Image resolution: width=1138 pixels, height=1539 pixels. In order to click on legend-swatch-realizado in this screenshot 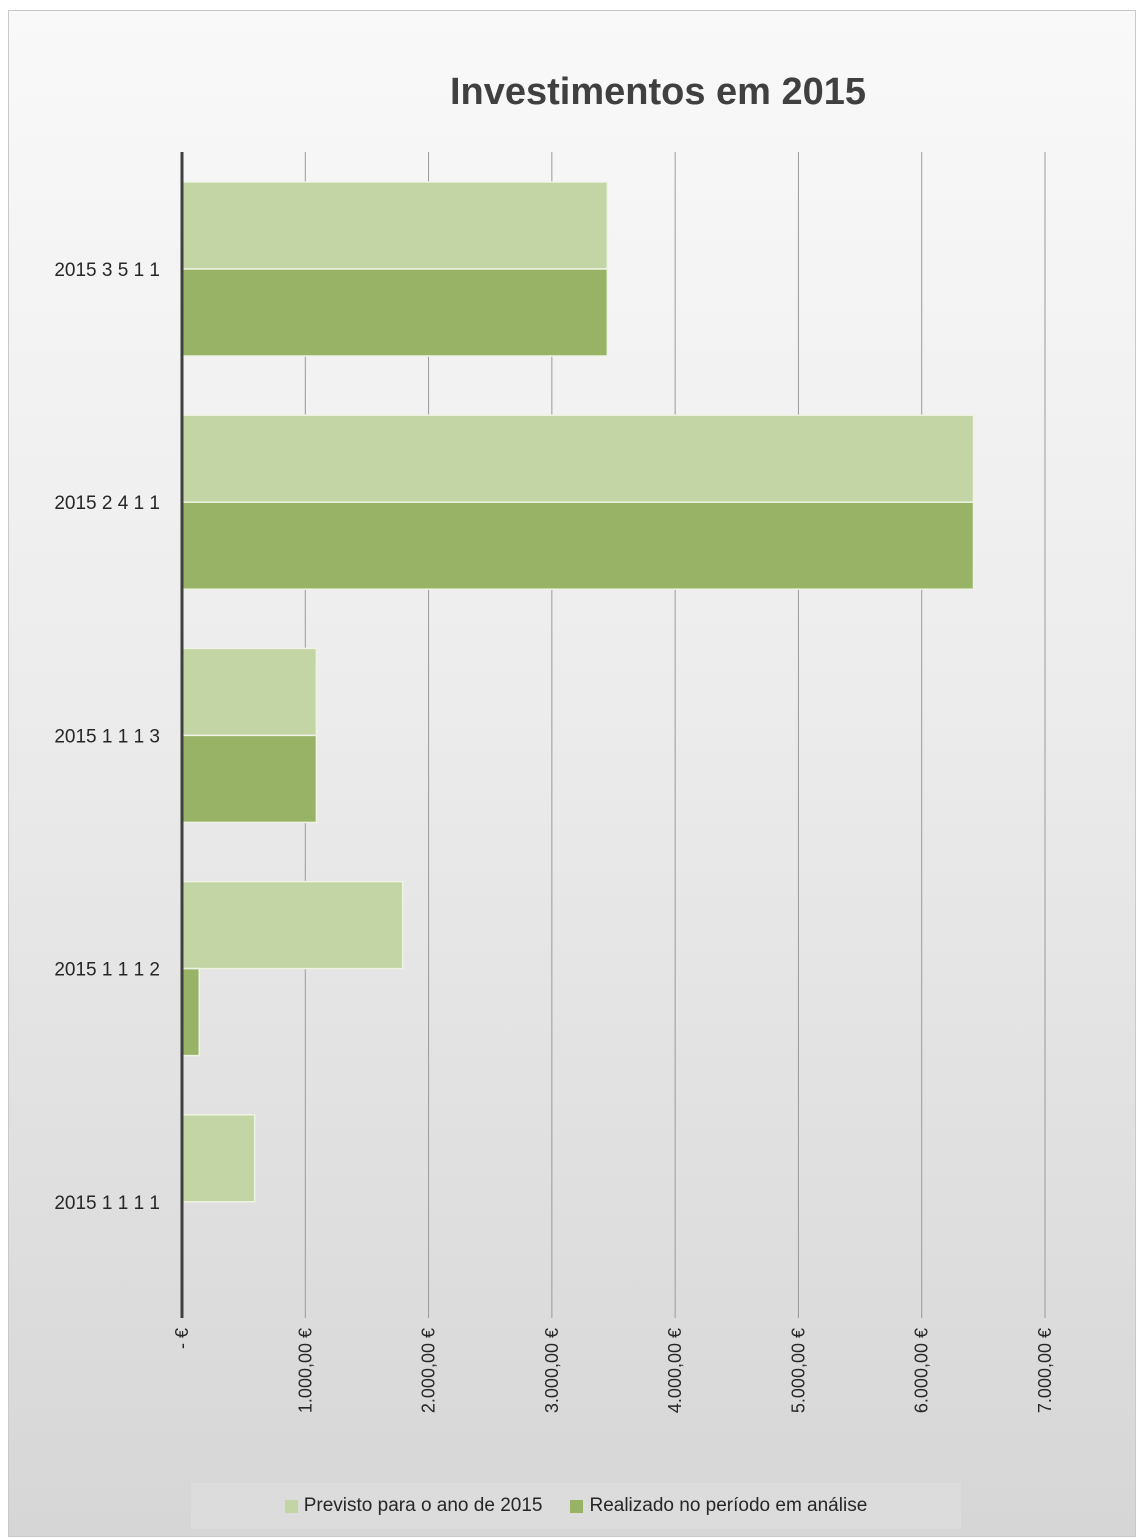, I will do `click(577, 1506)`.